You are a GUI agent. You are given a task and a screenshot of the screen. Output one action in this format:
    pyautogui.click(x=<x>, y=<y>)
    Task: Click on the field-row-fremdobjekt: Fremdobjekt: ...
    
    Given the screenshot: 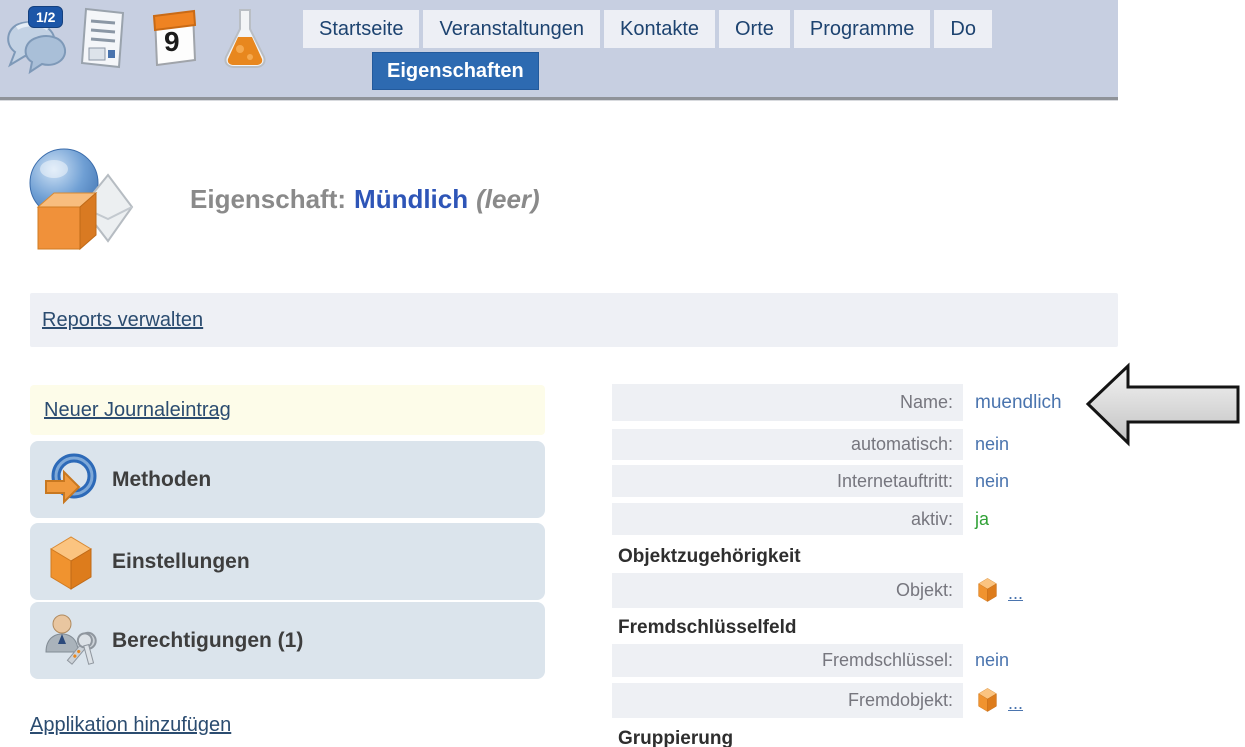 What is the action you would take?
    pyautogui.click(x=928, y=700)
    